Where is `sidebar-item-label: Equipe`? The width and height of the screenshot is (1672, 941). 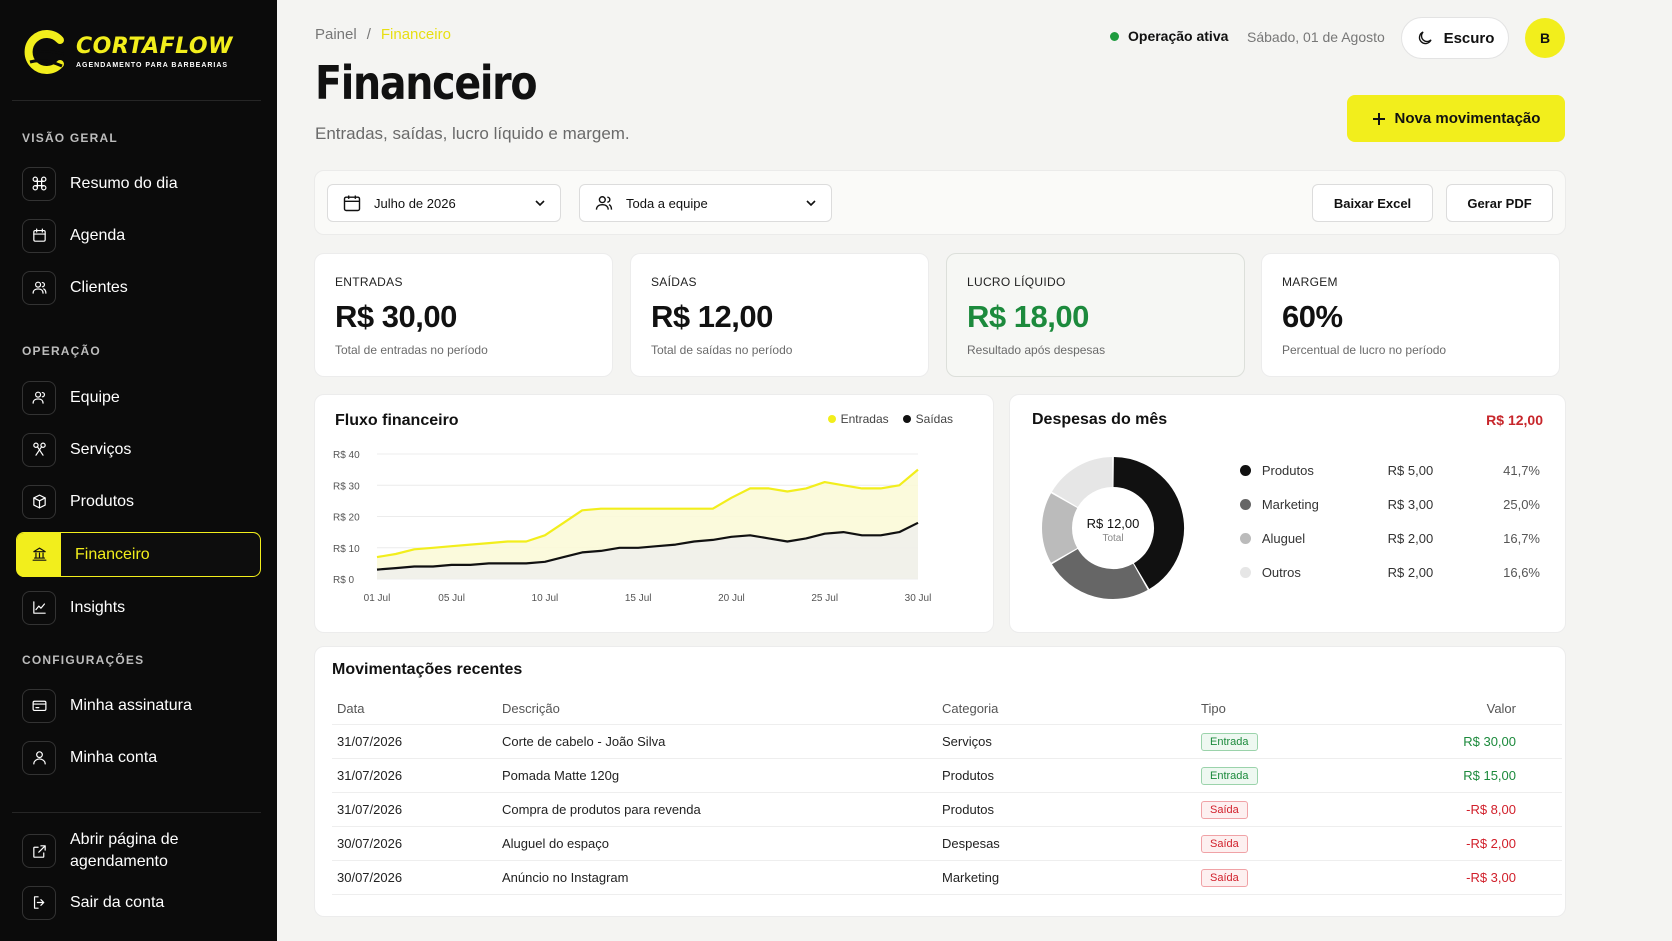
sidebar-item-label: Equipe is located at coordinates (95, 397).